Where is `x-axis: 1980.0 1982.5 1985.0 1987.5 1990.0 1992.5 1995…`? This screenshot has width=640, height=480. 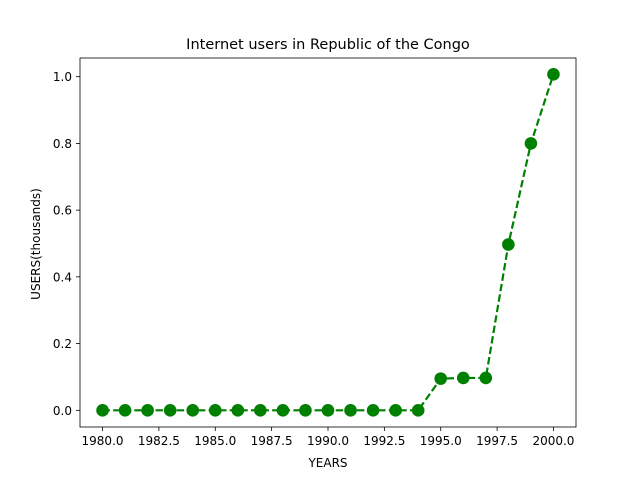
x-axis: 1980.0 1982.5 1985.0 1987.5 1990.0 1992.5 1995… is located at coordinates (328, 437).